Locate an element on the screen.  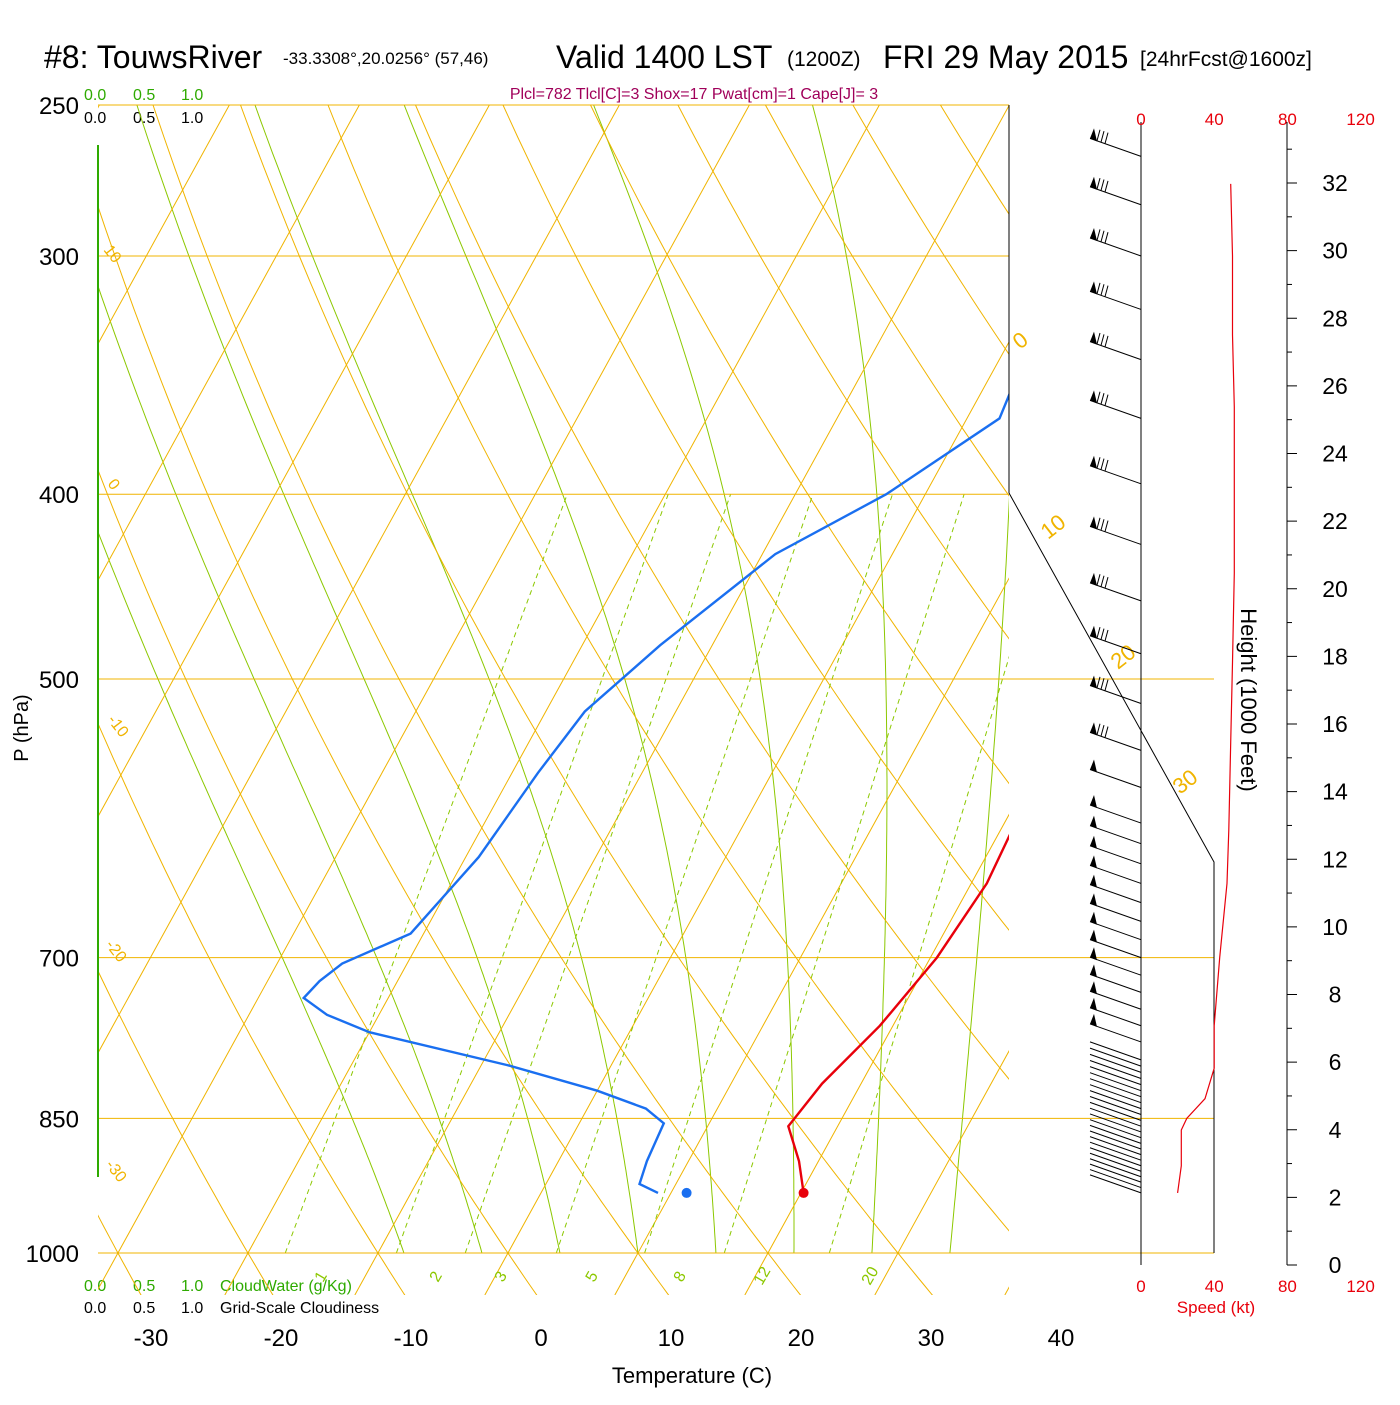
height-tick-label: 26 is located at coordinates (1335, 386).